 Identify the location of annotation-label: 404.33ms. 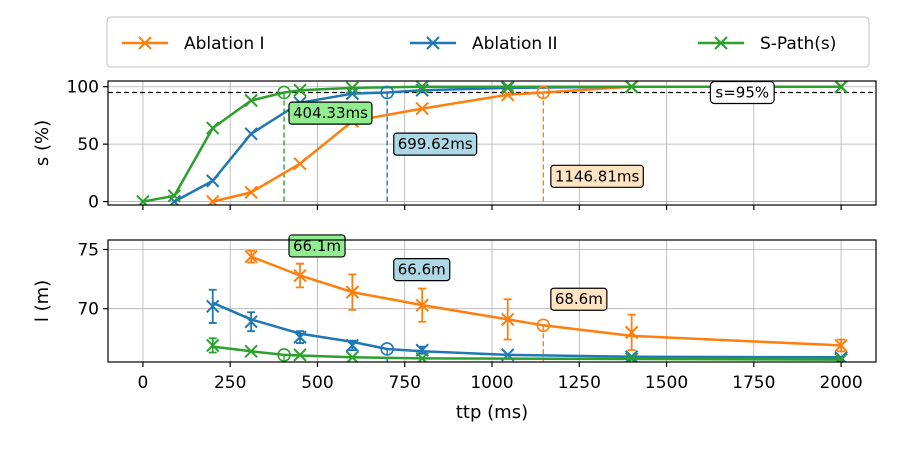
(330, 113).